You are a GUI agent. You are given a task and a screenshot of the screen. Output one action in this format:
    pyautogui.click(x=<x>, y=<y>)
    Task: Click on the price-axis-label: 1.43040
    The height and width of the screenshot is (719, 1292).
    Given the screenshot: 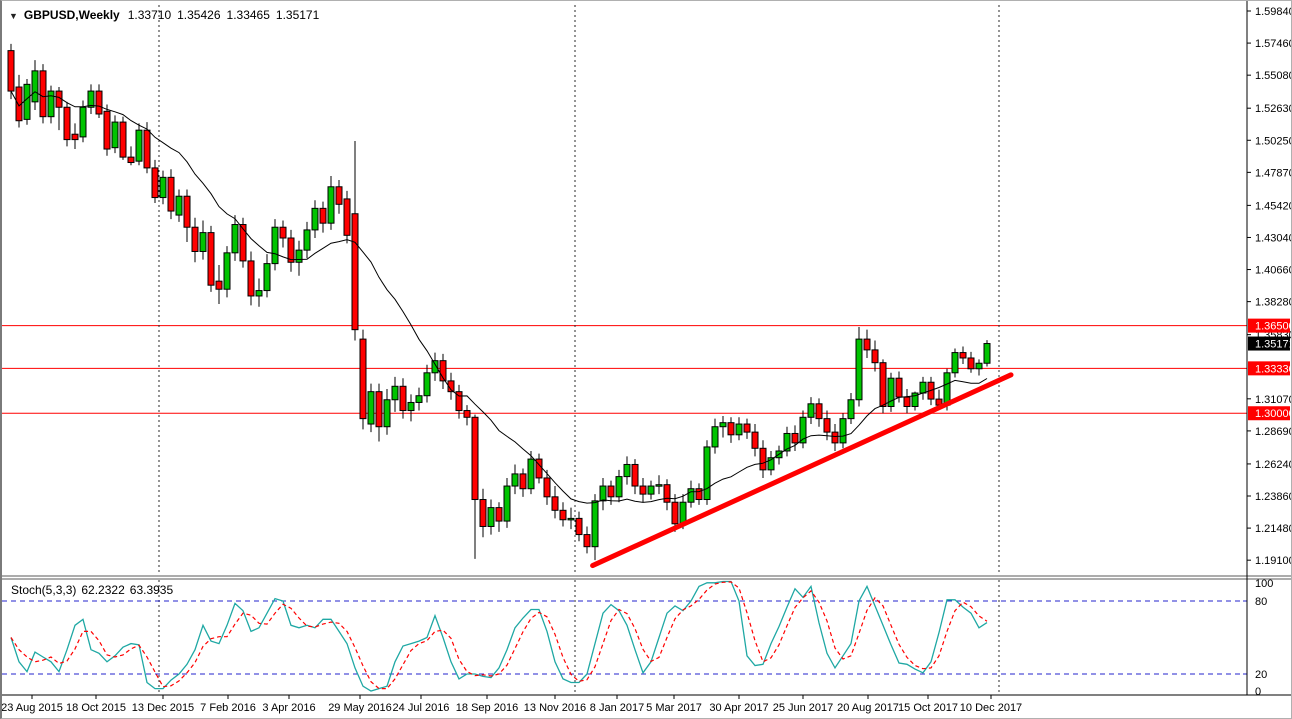 What is the action you would take?
    pyautogui.click(x=1273, y=238)
    